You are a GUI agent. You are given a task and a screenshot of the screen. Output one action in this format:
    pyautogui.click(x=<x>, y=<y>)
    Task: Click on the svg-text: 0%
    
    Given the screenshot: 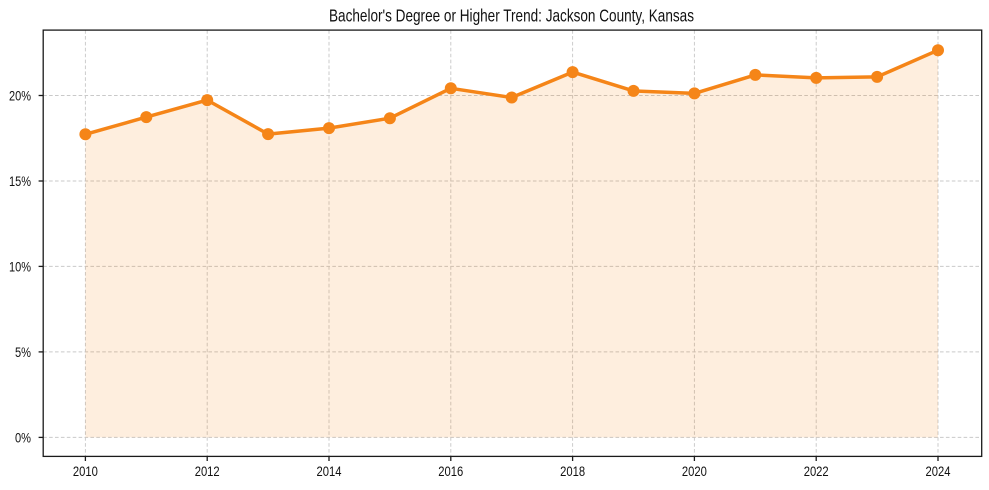 What is the action you would take?
    pyautogui.click(x=23, y=438)
    